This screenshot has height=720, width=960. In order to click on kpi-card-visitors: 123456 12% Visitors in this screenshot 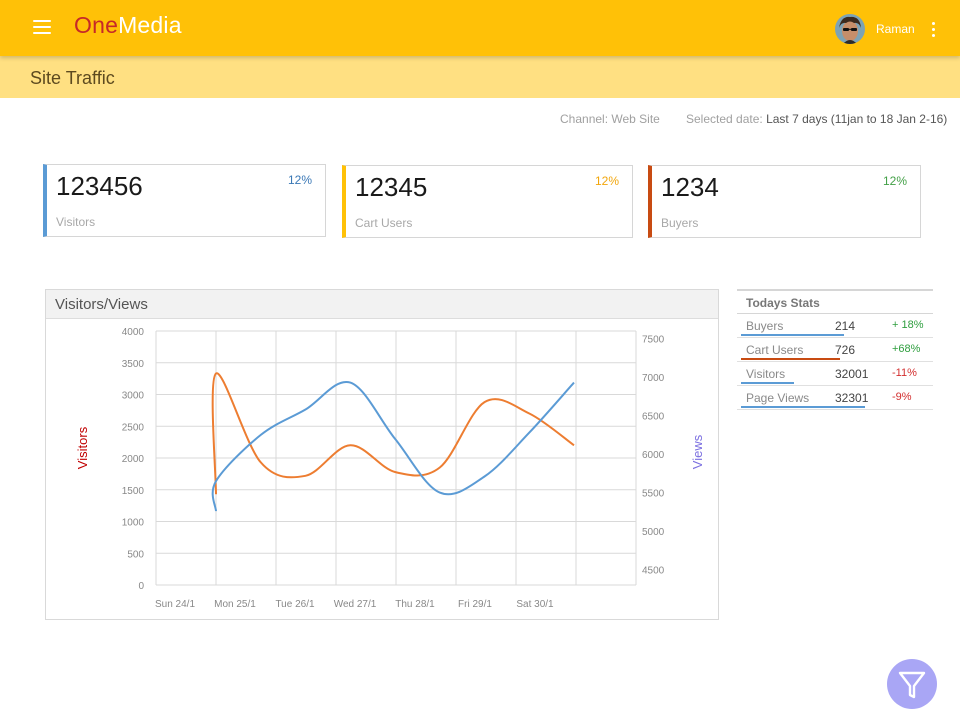, I will do `click(184, 200)`.